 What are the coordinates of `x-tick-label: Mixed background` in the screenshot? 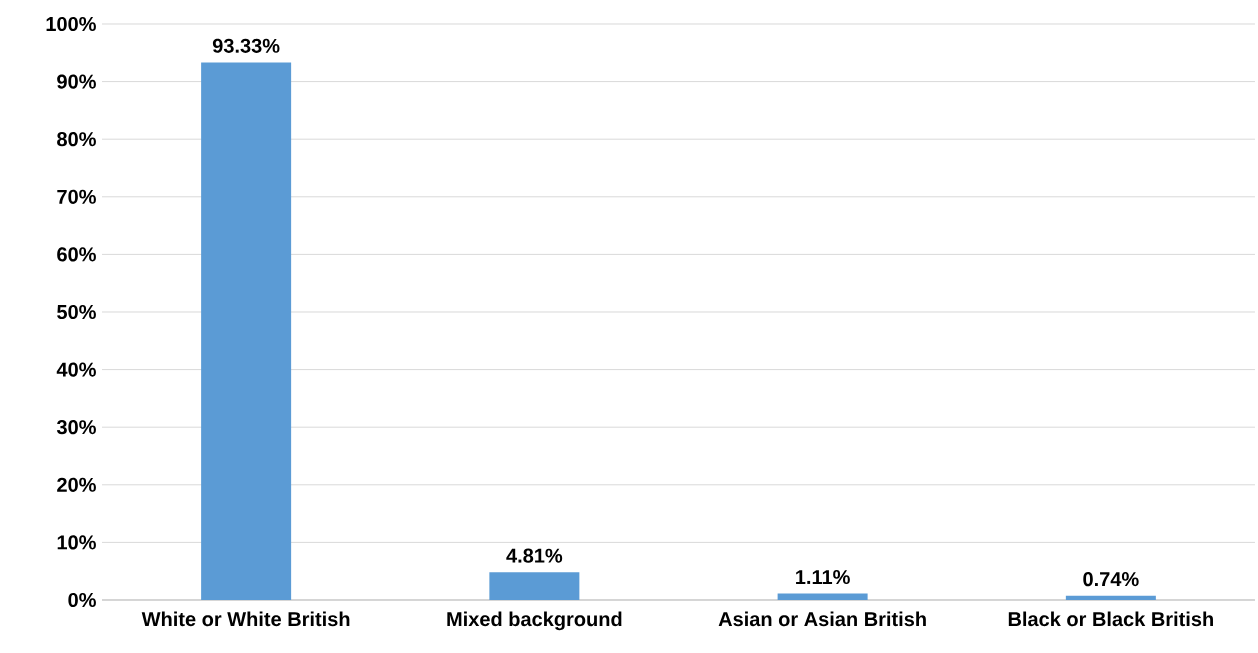 It's located at (534, 621).